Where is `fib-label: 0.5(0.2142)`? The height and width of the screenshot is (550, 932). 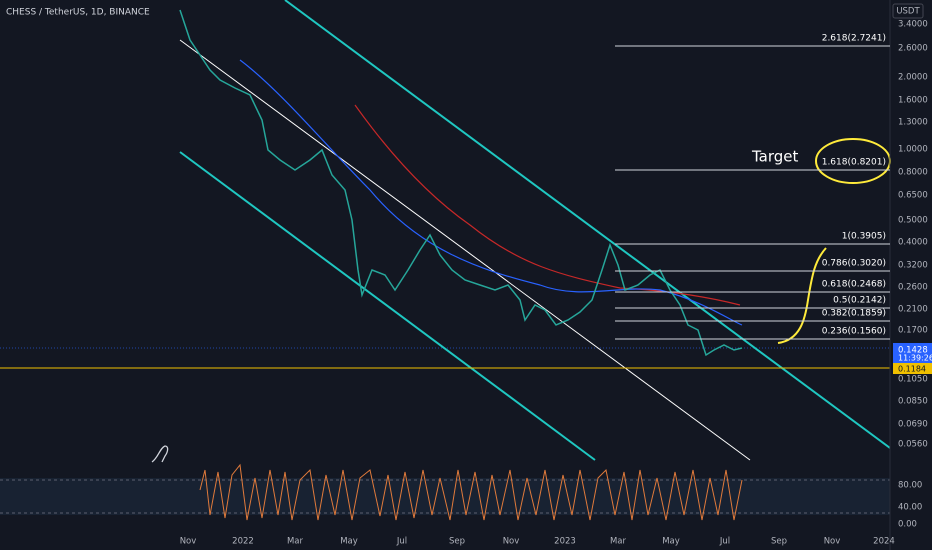 fib-label: 0.5(0.2142) is located at coordinates (859, 301).